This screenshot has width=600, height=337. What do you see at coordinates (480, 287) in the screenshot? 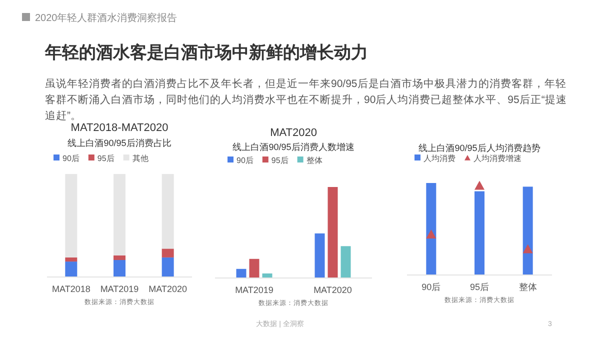
I see `x-tick-label: 95后` at bounding box center [480, 287].